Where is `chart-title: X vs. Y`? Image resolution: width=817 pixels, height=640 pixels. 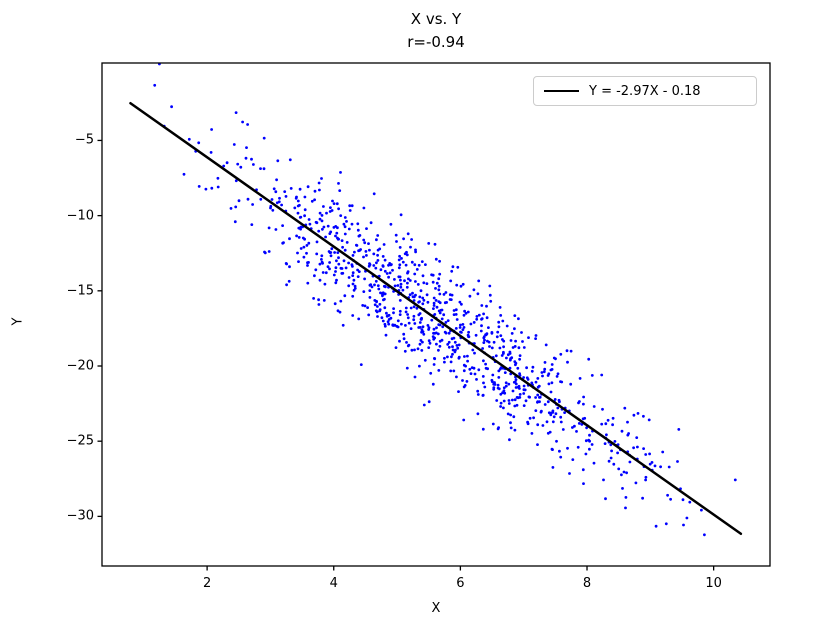 chart-title: X vs. Y is located at coordinates (436, 19).